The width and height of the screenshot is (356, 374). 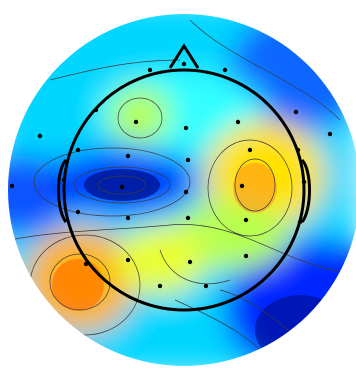 What do you see at coordinates (305, 190) in the screenshot?
I see `right-ear-icon` at bounding box center [305, 190].